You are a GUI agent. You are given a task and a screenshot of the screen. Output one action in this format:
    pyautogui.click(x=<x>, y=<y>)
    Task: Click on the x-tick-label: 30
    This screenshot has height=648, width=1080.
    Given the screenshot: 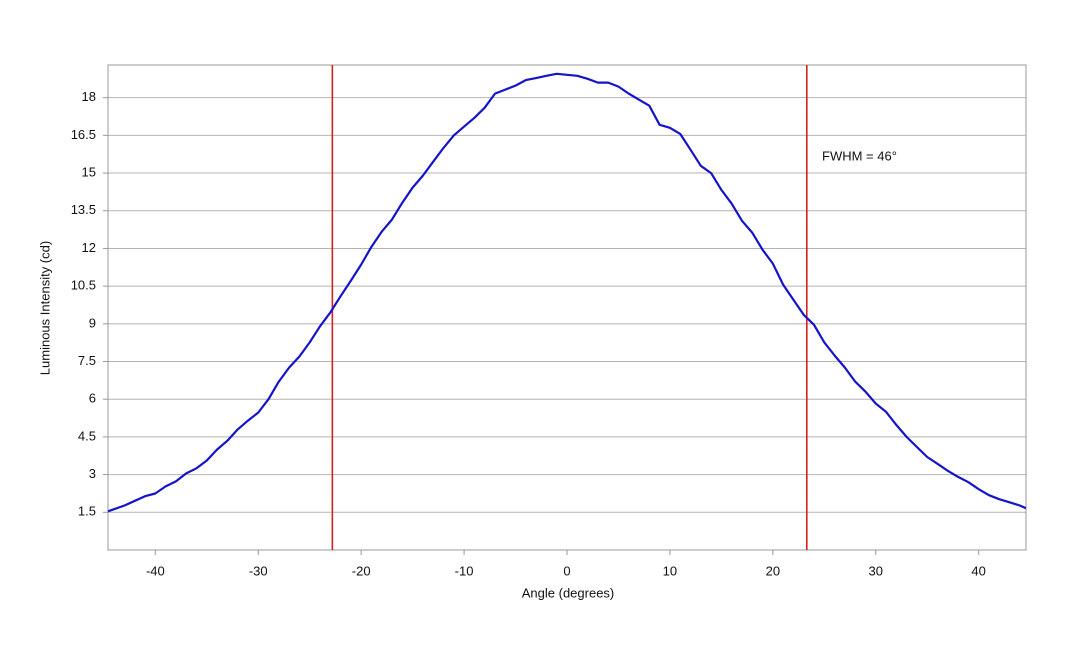 What is the action you would take?
    pyautogui.click(x=876, y=570)
    